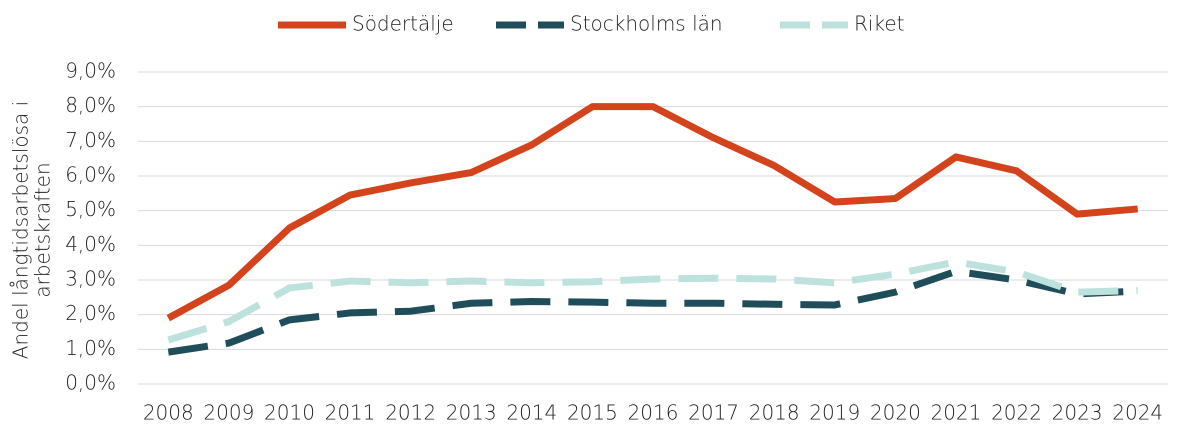 This screenshot has width=1186, height=427. I want to click on x-tick-label: 2017, so click(713, 412).